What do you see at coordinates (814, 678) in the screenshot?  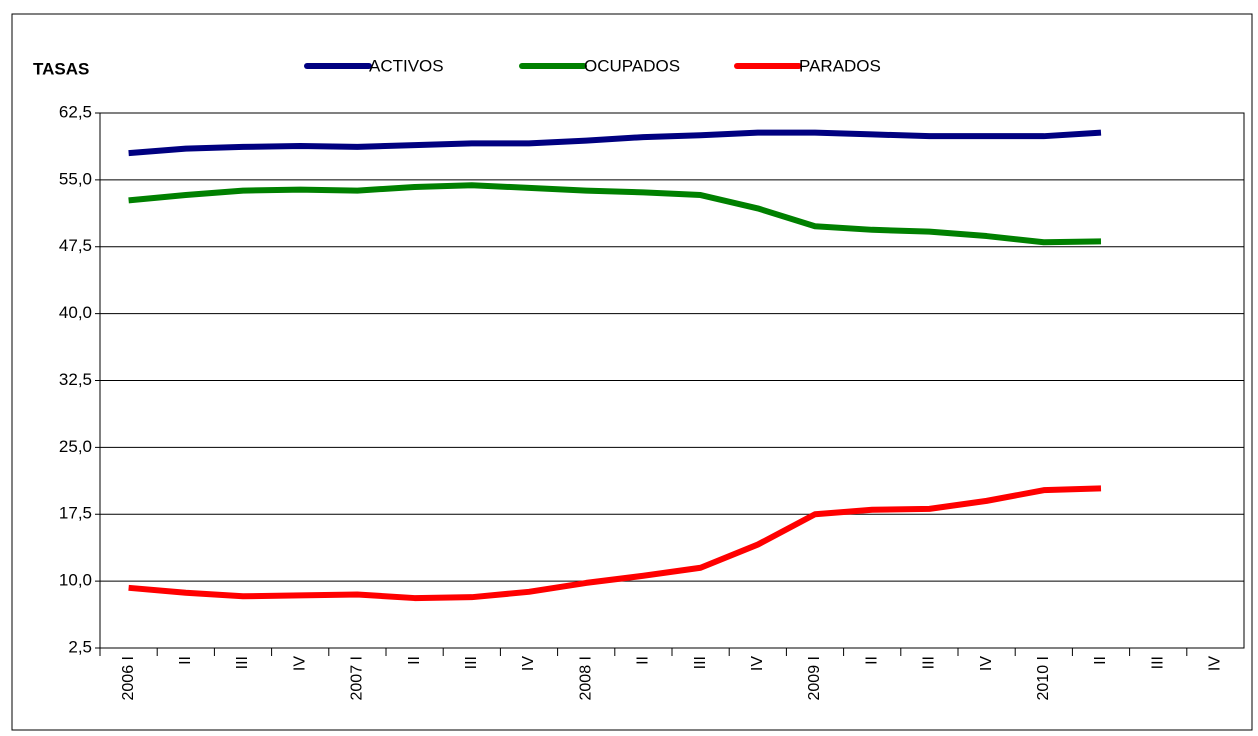 I see `x-tick-label: 2009 I` at bounding box center [814, 678].